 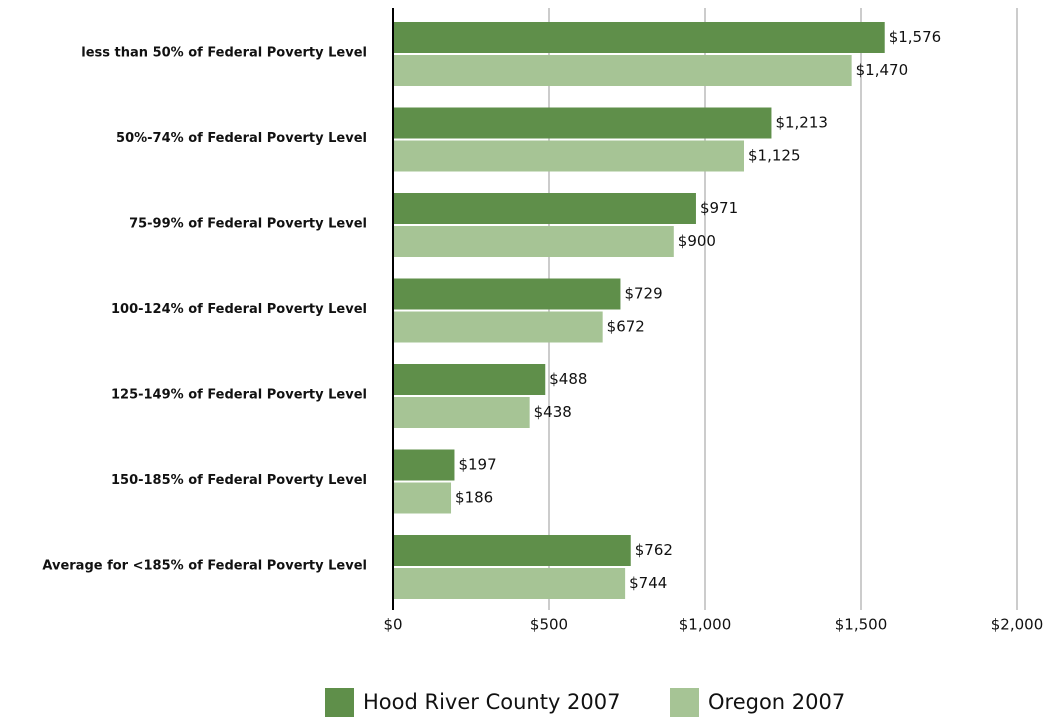 I want to click on data-label: $729, so click(x=643, y=294).